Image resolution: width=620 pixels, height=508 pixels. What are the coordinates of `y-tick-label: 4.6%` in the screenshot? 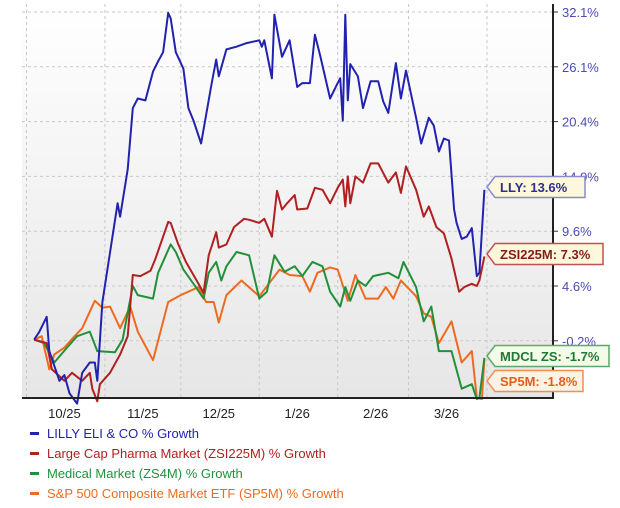 It's located at (577, 286).